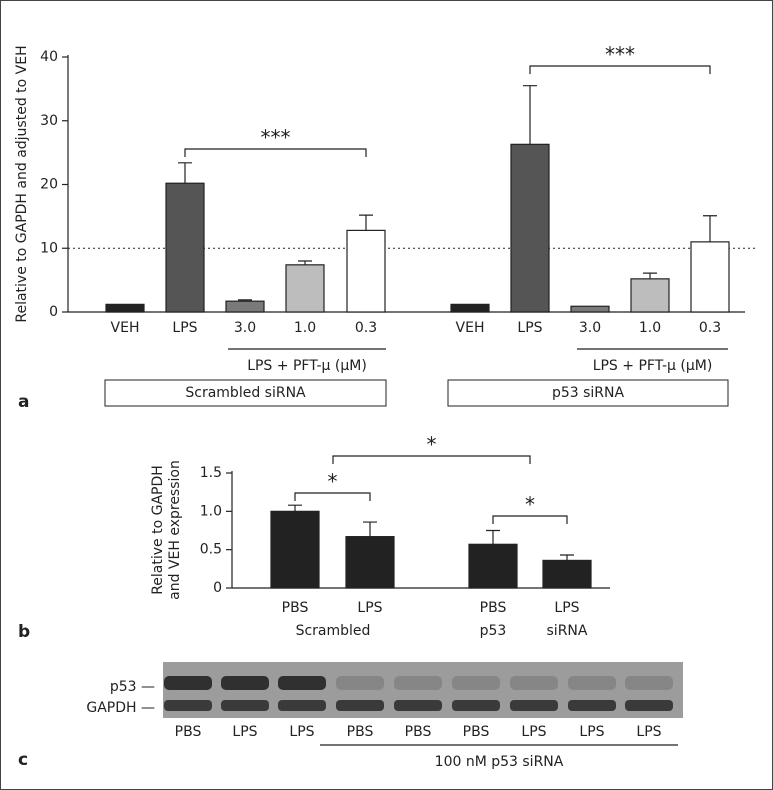 This screenshot has width=773, height=790. What do you see at coordinates (567, 631) in the screenshot?
I see `sublabel: siRNA` at bounding box center [567, 631].